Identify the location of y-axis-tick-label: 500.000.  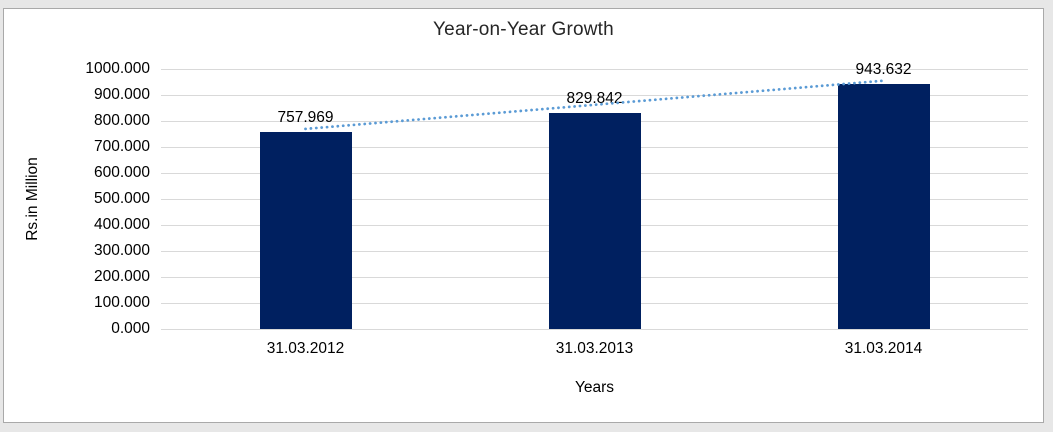
(121, 198).